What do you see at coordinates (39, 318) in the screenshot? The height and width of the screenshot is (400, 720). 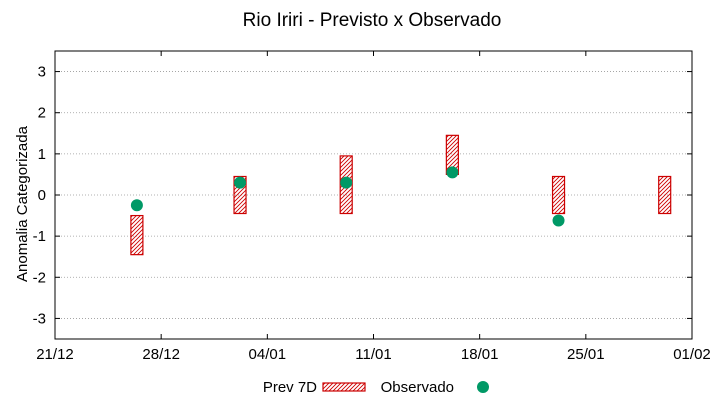 I see `y-tick-label: -3` at bounding box center [39, 318].